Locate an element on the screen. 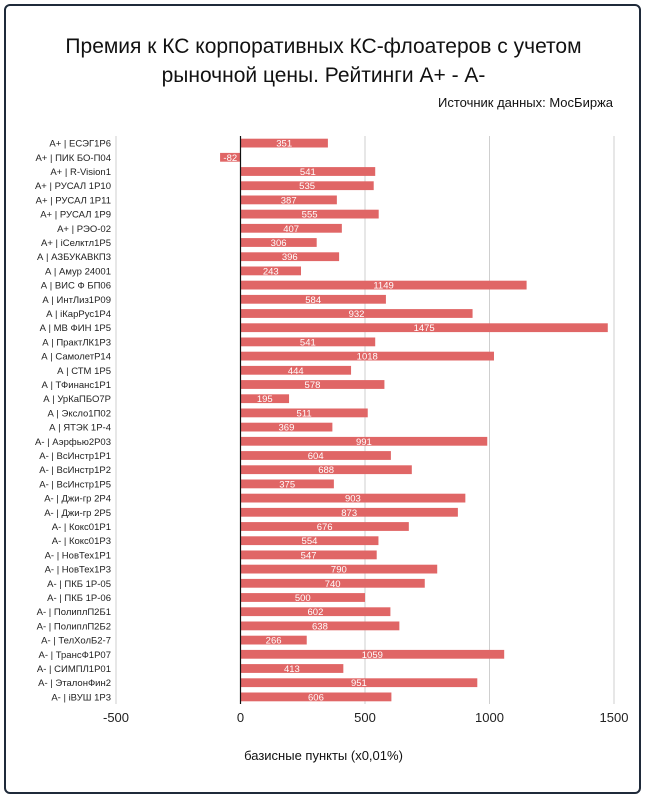 This screenshot has width=647, height=800. data-label: 535 is located at coordinates (307, 186).